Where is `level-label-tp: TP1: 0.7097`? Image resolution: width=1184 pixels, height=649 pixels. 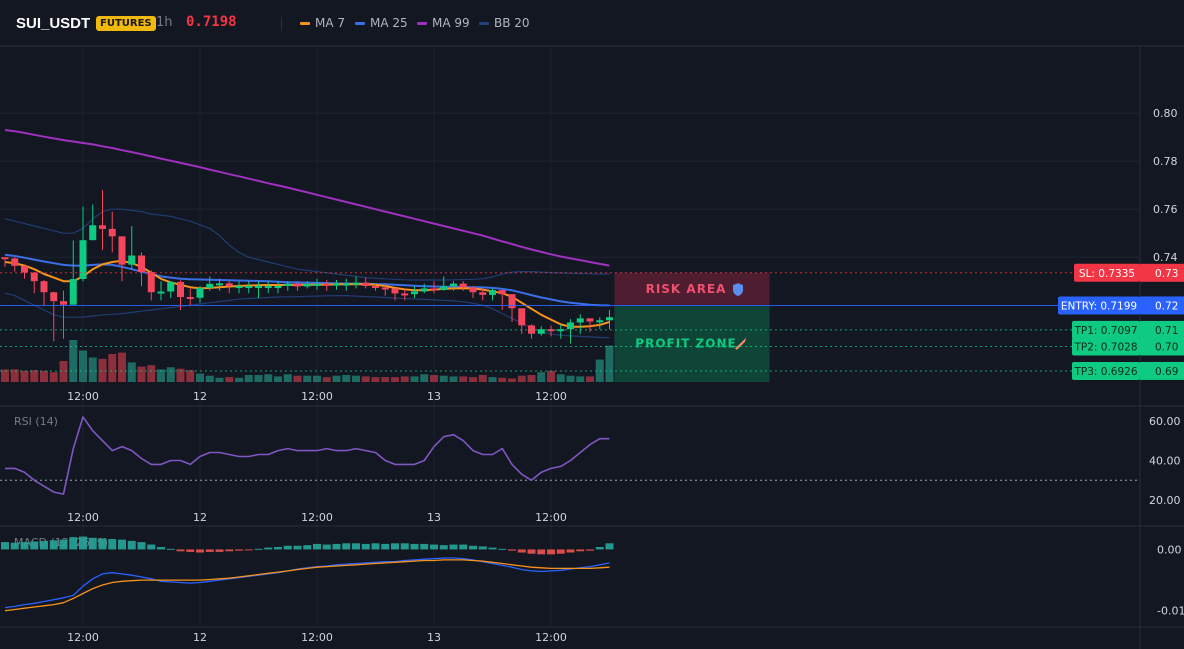 level-label-tp: TP1: 0.7097 is located at coordinates (1105, 331).